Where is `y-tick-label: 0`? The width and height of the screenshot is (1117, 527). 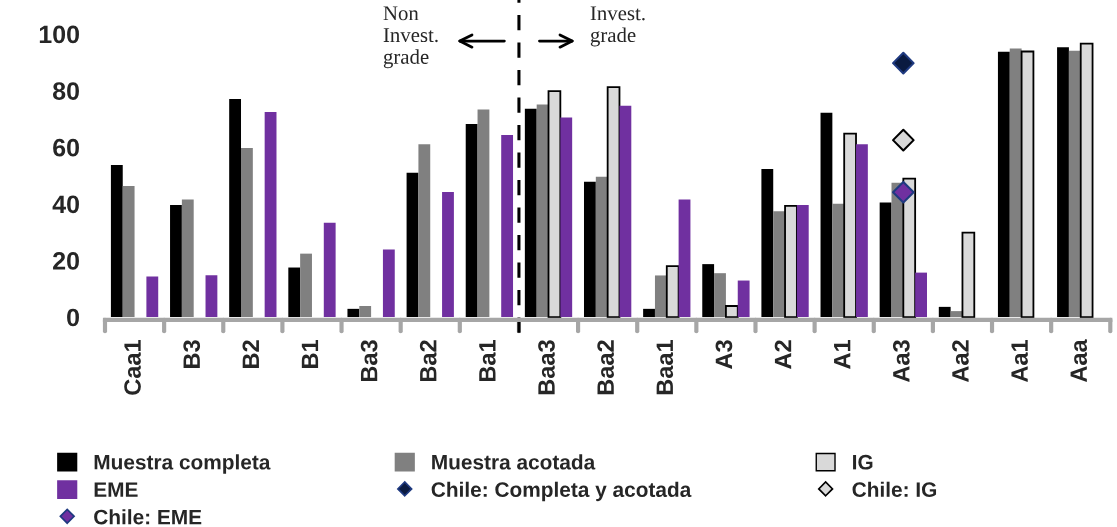
y-tick-label: 0 is located at coordinates (73, 317).